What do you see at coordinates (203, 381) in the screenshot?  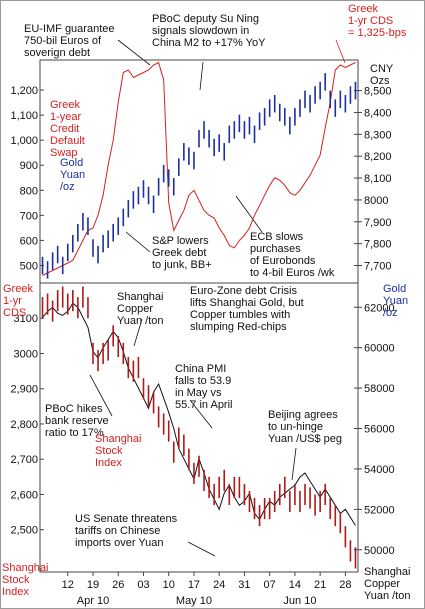 I see `annotation: falls to 53.9` at bounding box center [203, 381].